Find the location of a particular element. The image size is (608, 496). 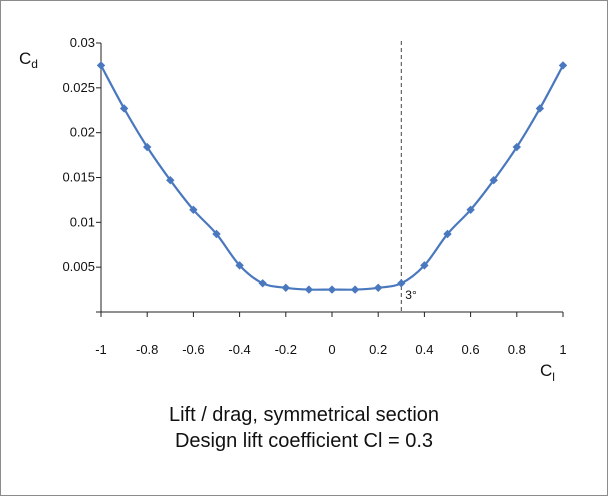

x-tick-label: 0.8 is located at coordinates (517, 349).